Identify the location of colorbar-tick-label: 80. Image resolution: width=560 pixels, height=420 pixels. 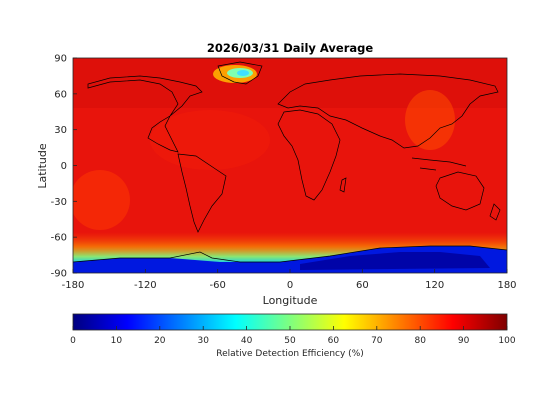
(420, 341).